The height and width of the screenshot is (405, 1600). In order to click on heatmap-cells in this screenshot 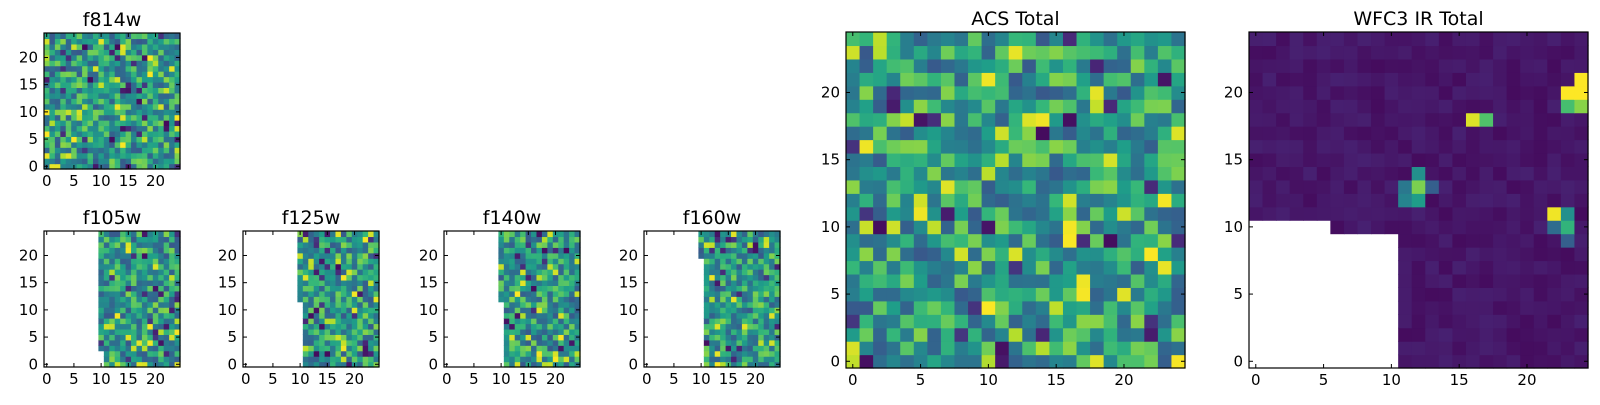, I will do `click(139, 299)`.